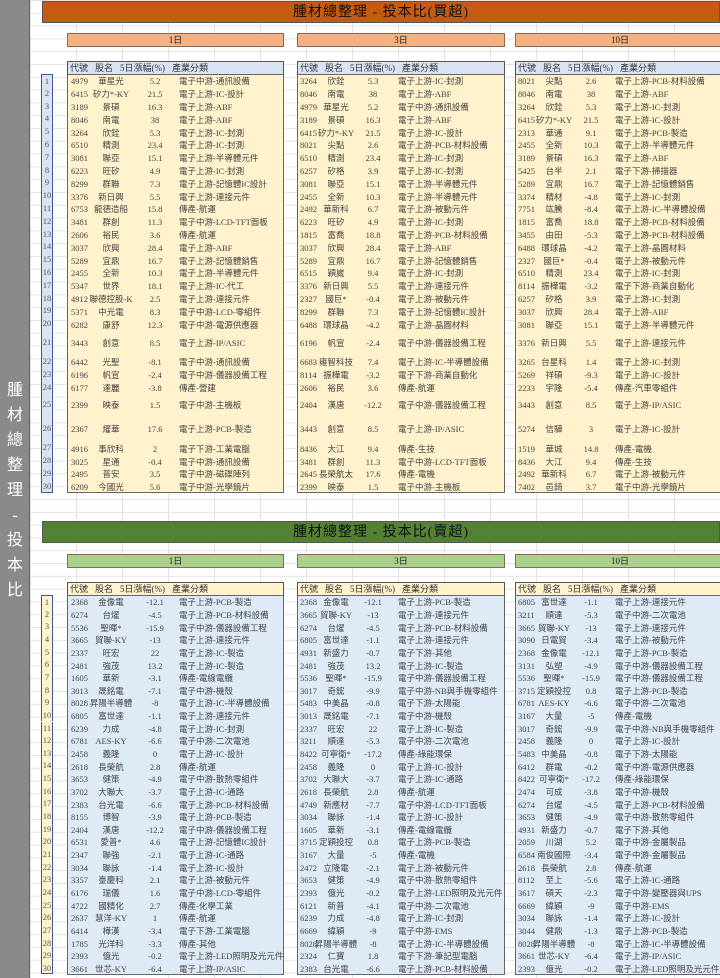  I want to click on table-row: 8299 群聯 7.3 電子上游-記憶體IC設計, so click(401, 311).